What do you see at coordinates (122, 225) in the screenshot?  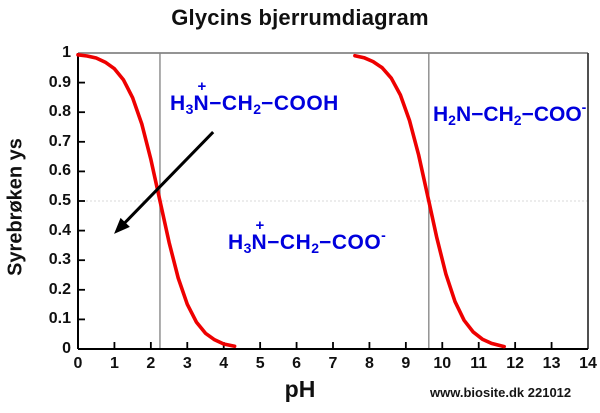 I see `annotation-arrow-head` at bounding box center [122, 225].